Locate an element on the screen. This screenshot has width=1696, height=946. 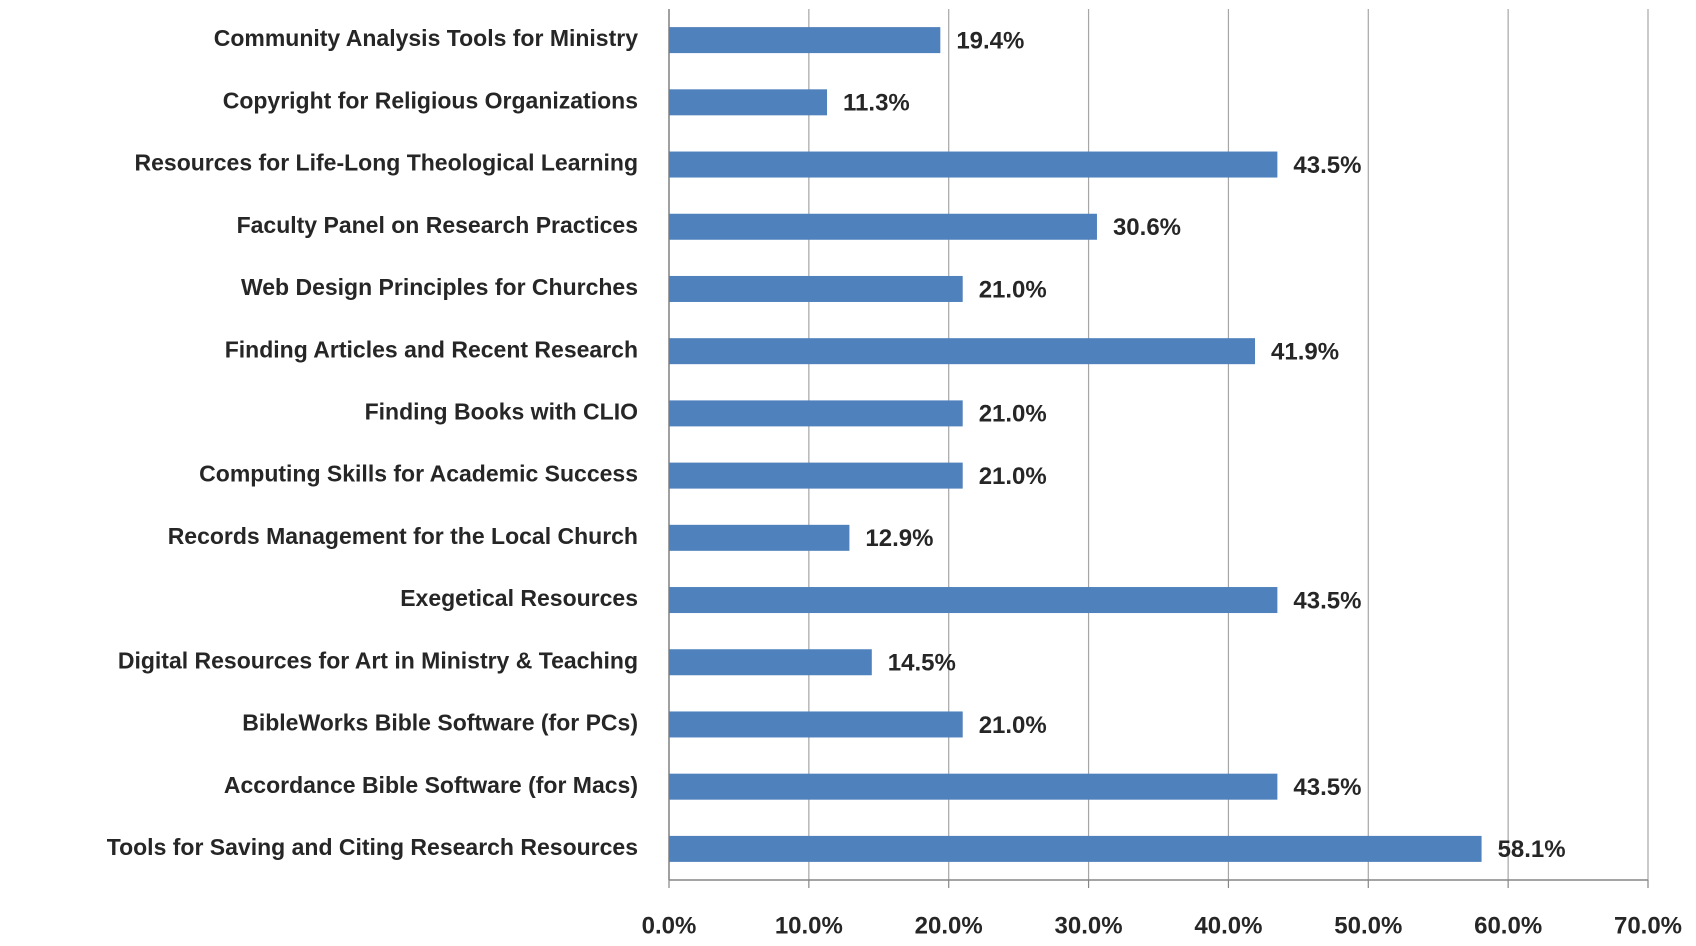
data-label: 30.6% is located at coordinates (1147, 227).